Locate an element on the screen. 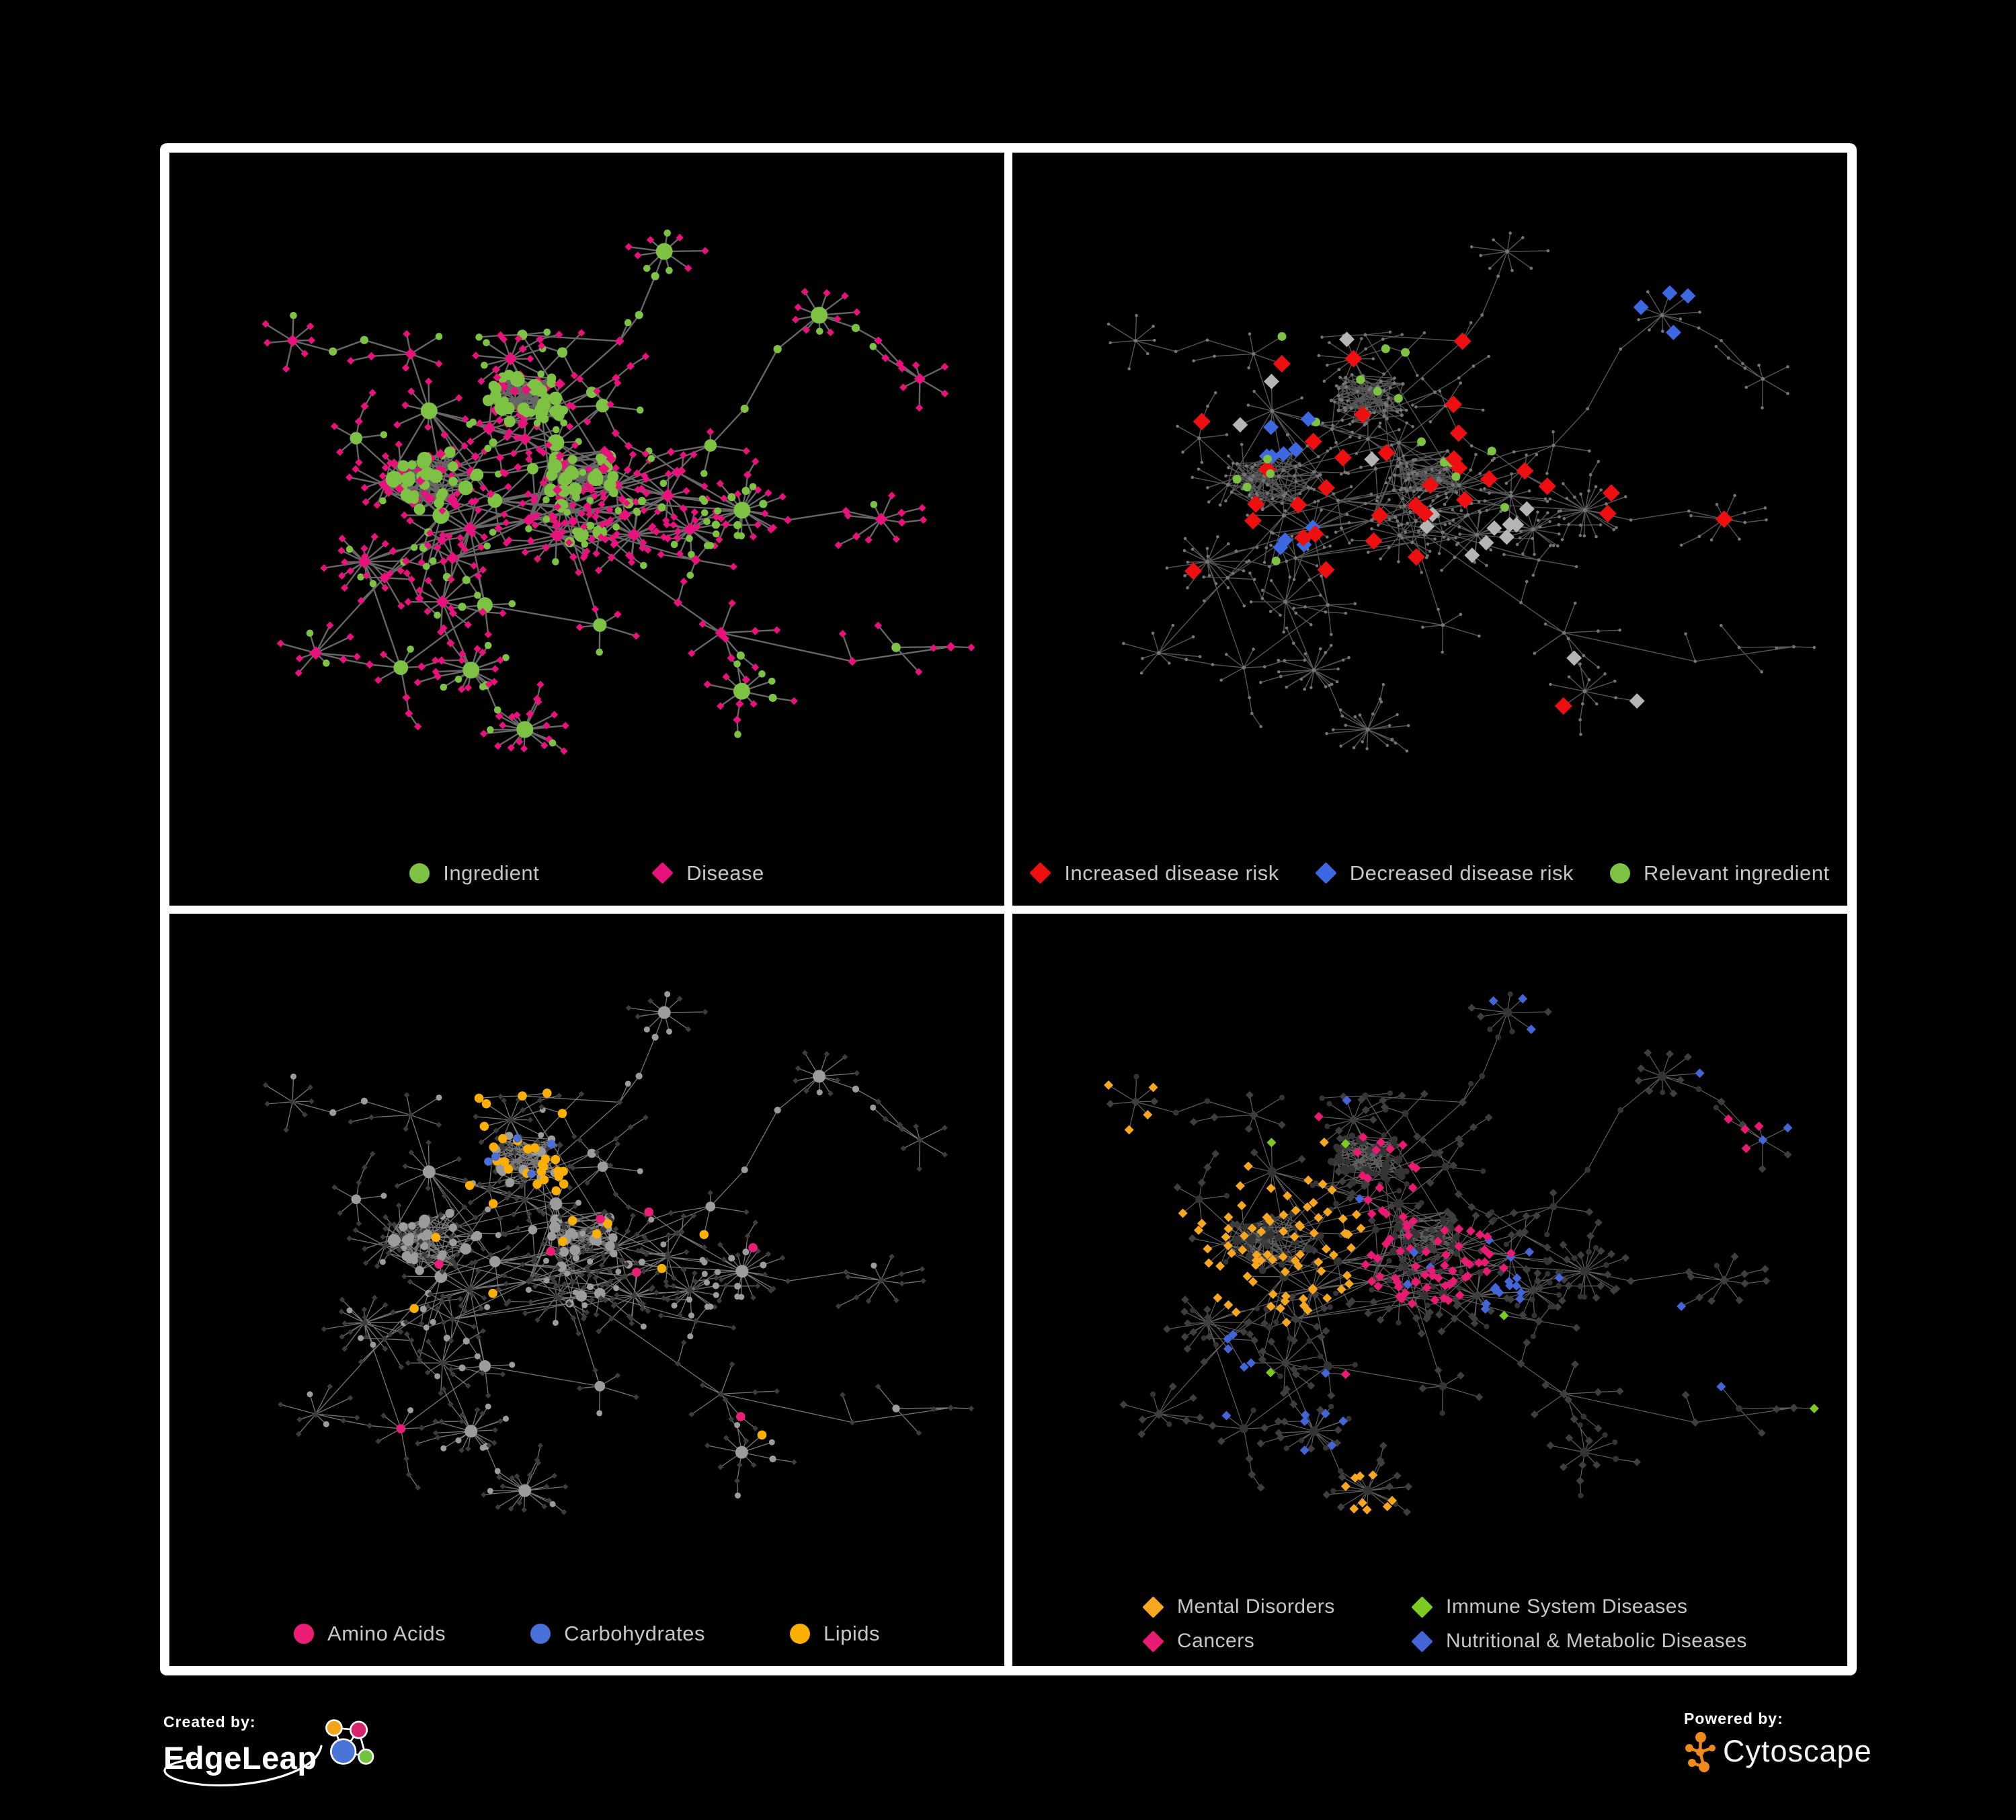  legend-item-relevant-ingredient: Relevant ingredient is located at coordinates (1720, 873).